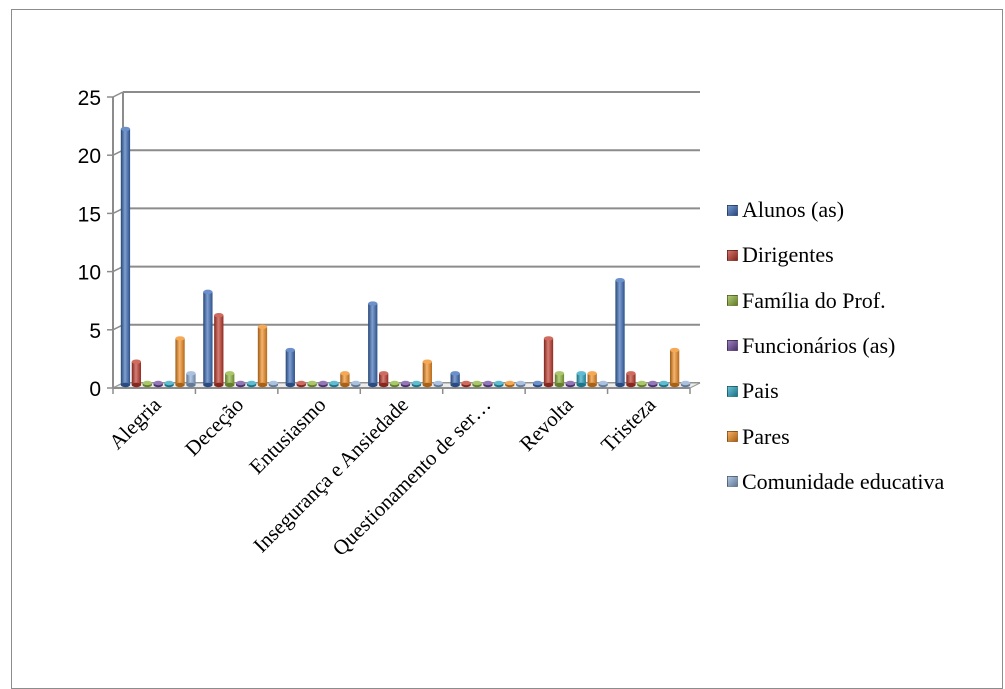 The height and width of the screenshot is (689, 1005). What do you see at coordinates (732, 210) in the screenshot?
I see `legend-swatch` at bounding box center [732, 210].